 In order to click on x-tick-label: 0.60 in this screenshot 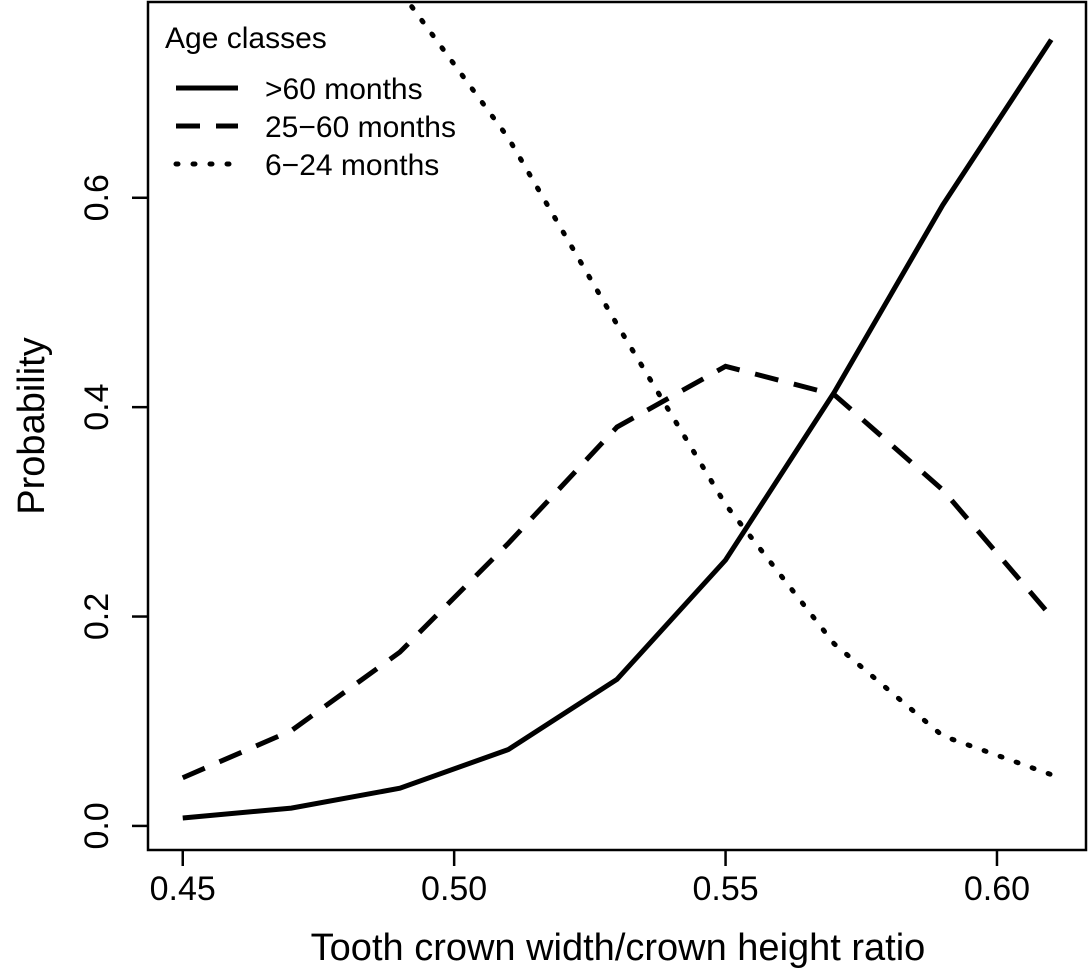, I will do `click(997, 889)`.